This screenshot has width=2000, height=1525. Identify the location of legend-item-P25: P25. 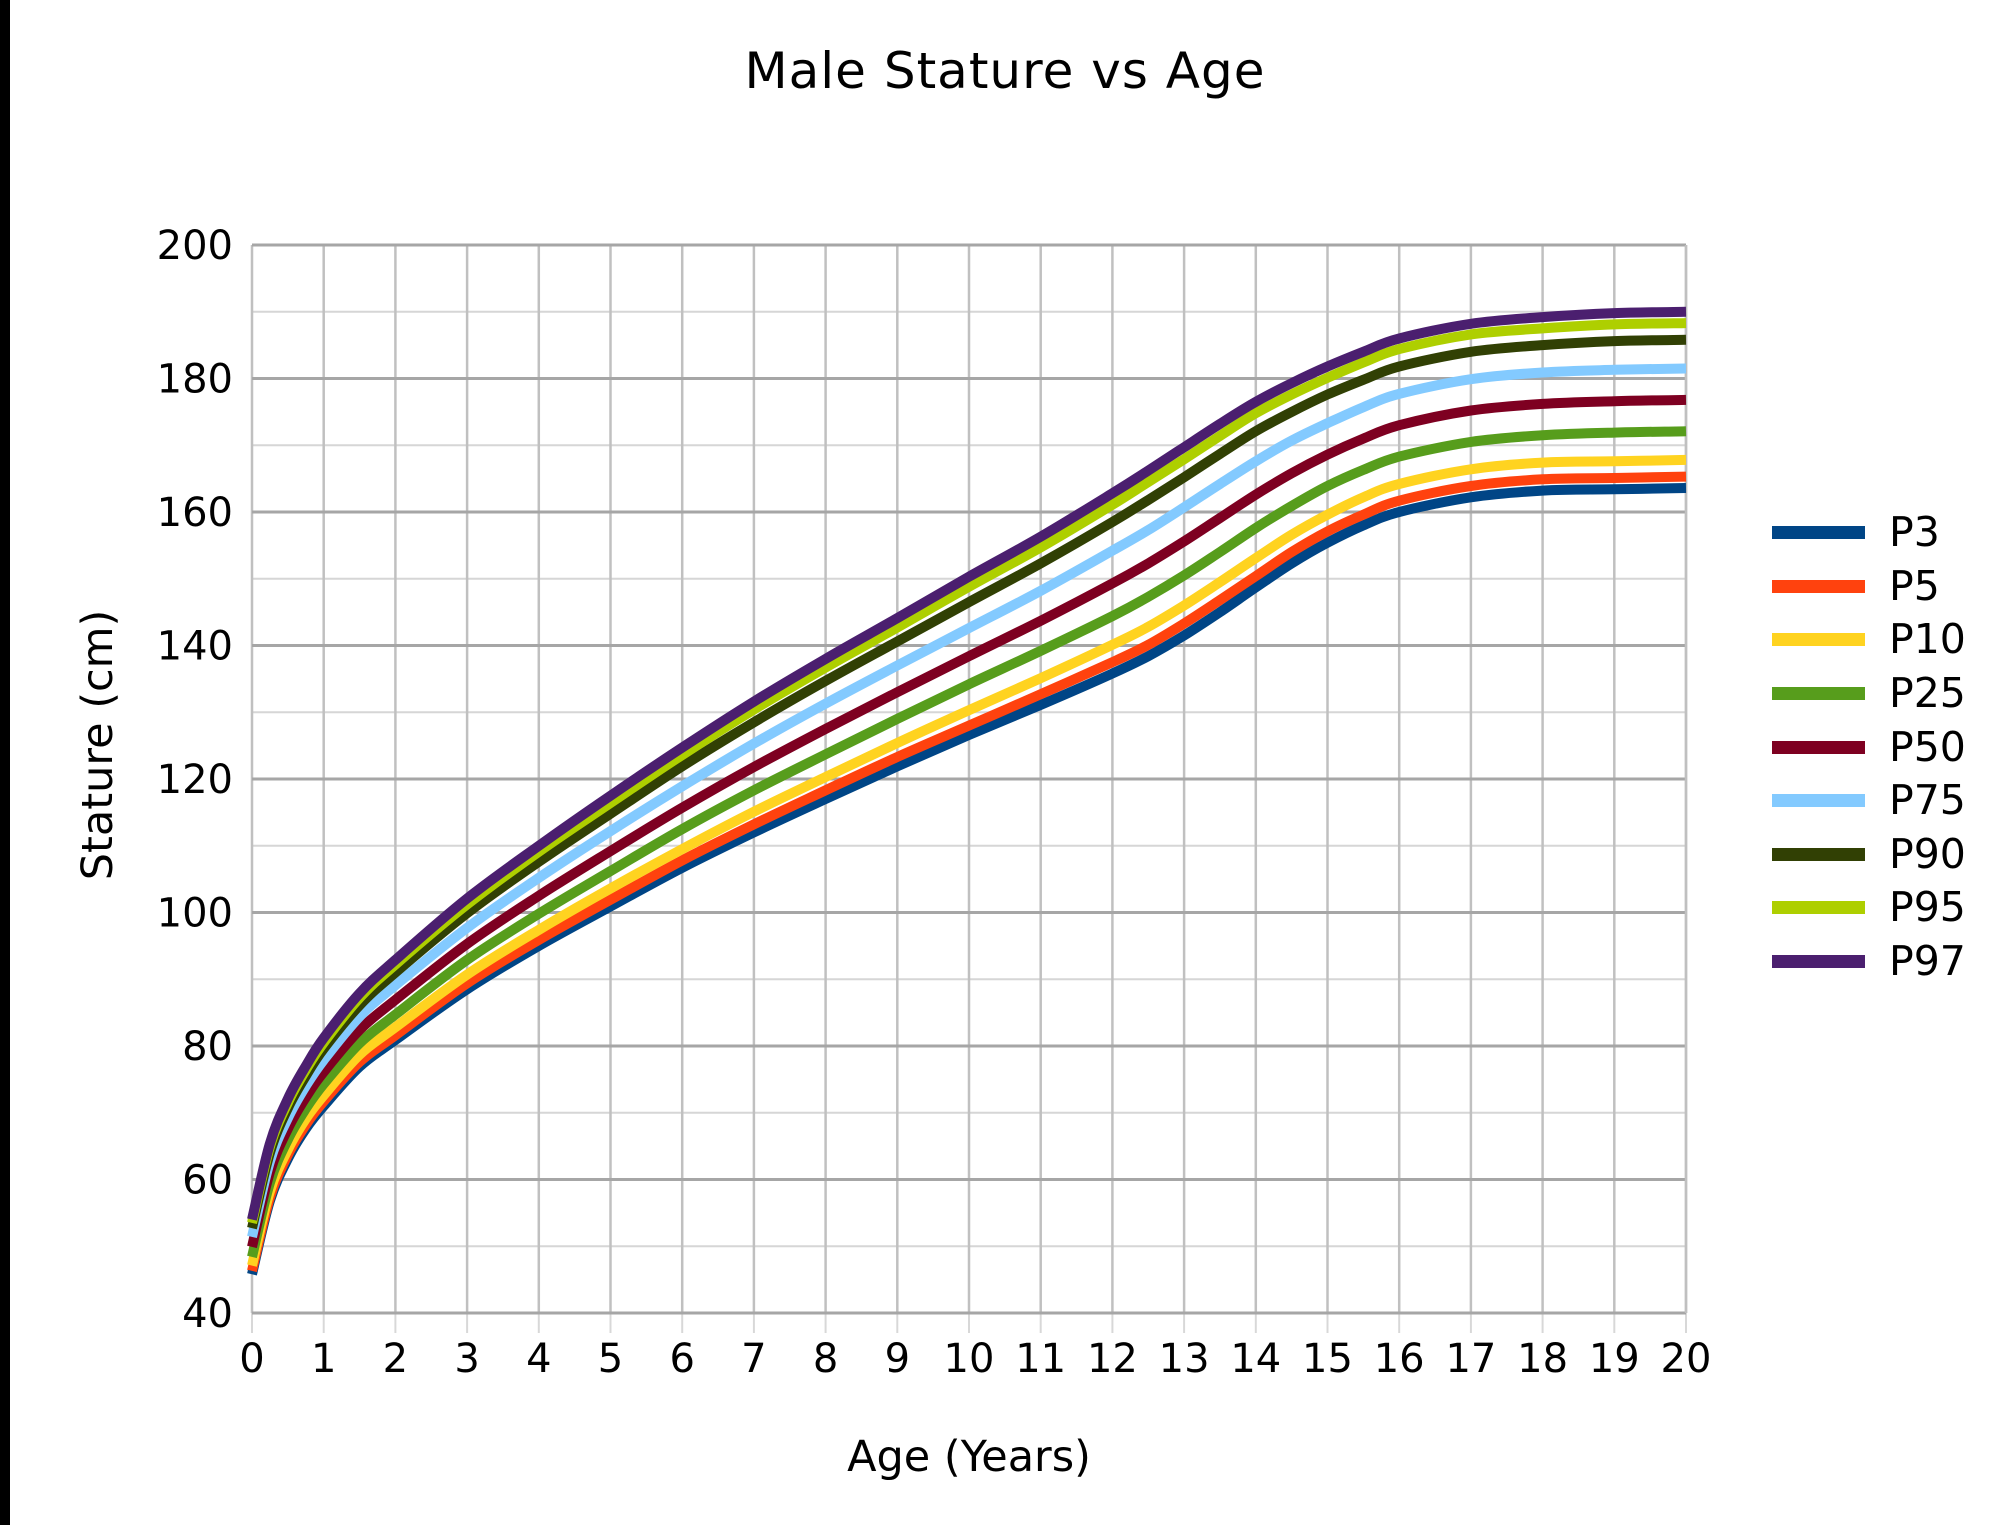
(1869, 694).